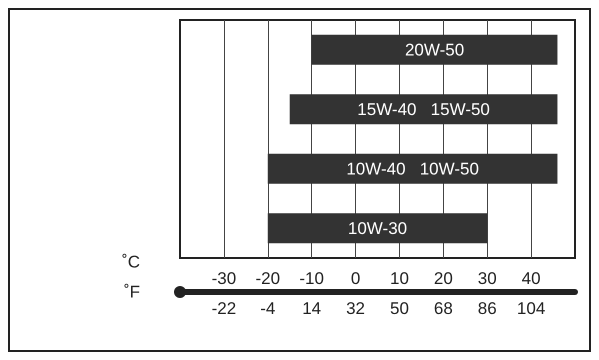 The width and height of the screenshot is (599, 360). Describe the element at coordinates (487, 308) in the screenshot. I see `x2-tick-label: 86` at that location.